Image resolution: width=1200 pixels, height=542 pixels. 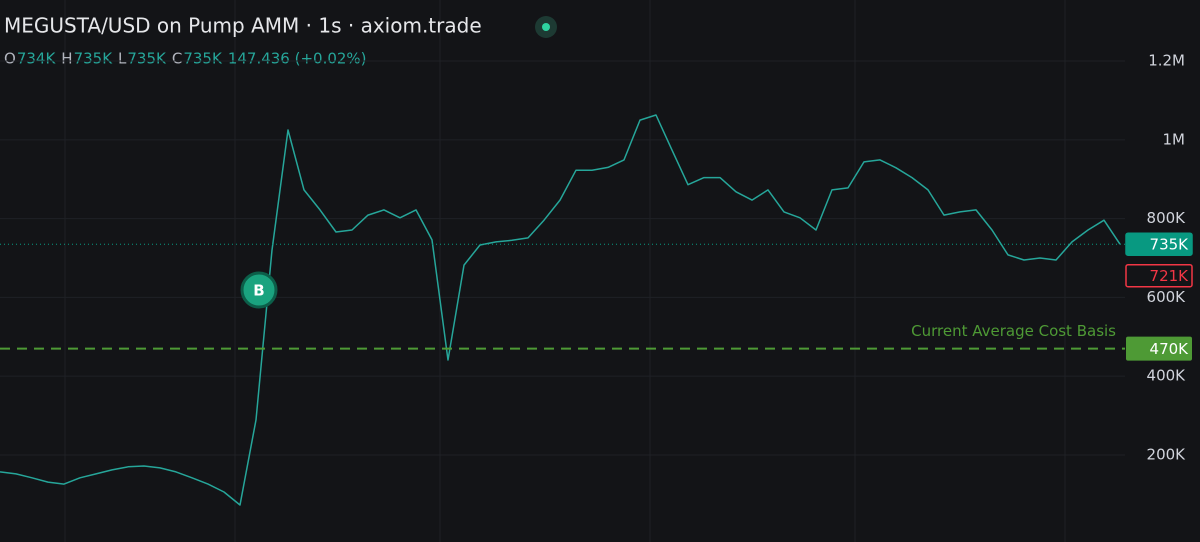 What do you see at coordinates (1170, 245) in the screenshot?
I see `price-tag-label: 735K` at bounding box center [1170, 245].